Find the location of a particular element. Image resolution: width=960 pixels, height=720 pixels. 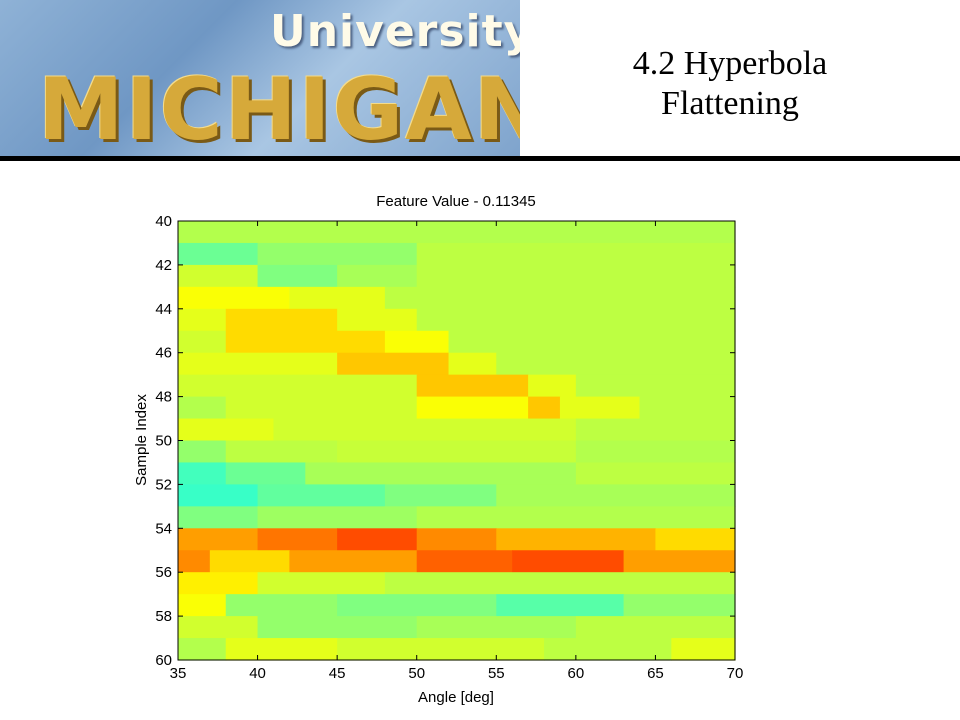

x-tick-label: 65 is located at coordinates (655, 673).